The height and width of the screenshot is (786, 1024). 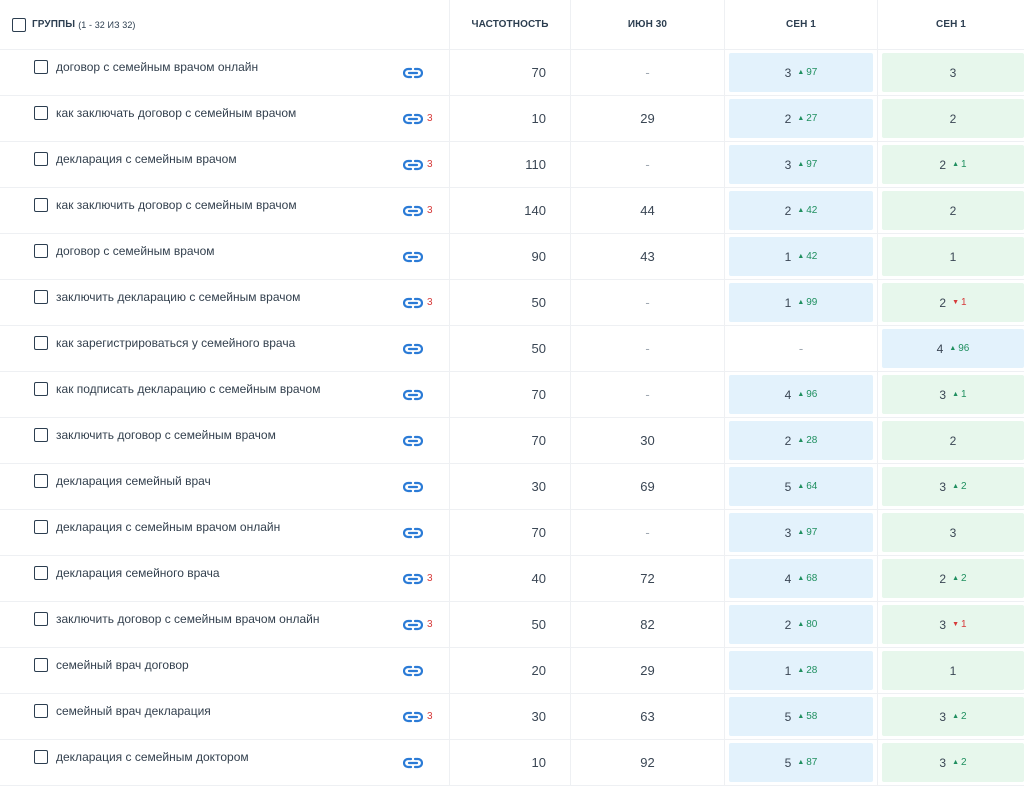 I want to click on header-sep1-a: СЕН 1, so click(x=800, y=24).